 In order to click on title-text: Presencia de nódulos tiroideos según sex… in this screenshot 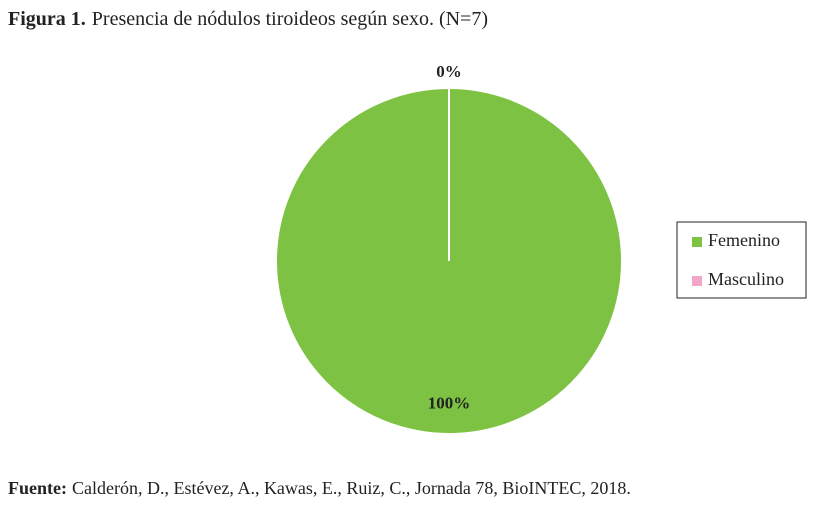, I will do `click(290, 19)`.